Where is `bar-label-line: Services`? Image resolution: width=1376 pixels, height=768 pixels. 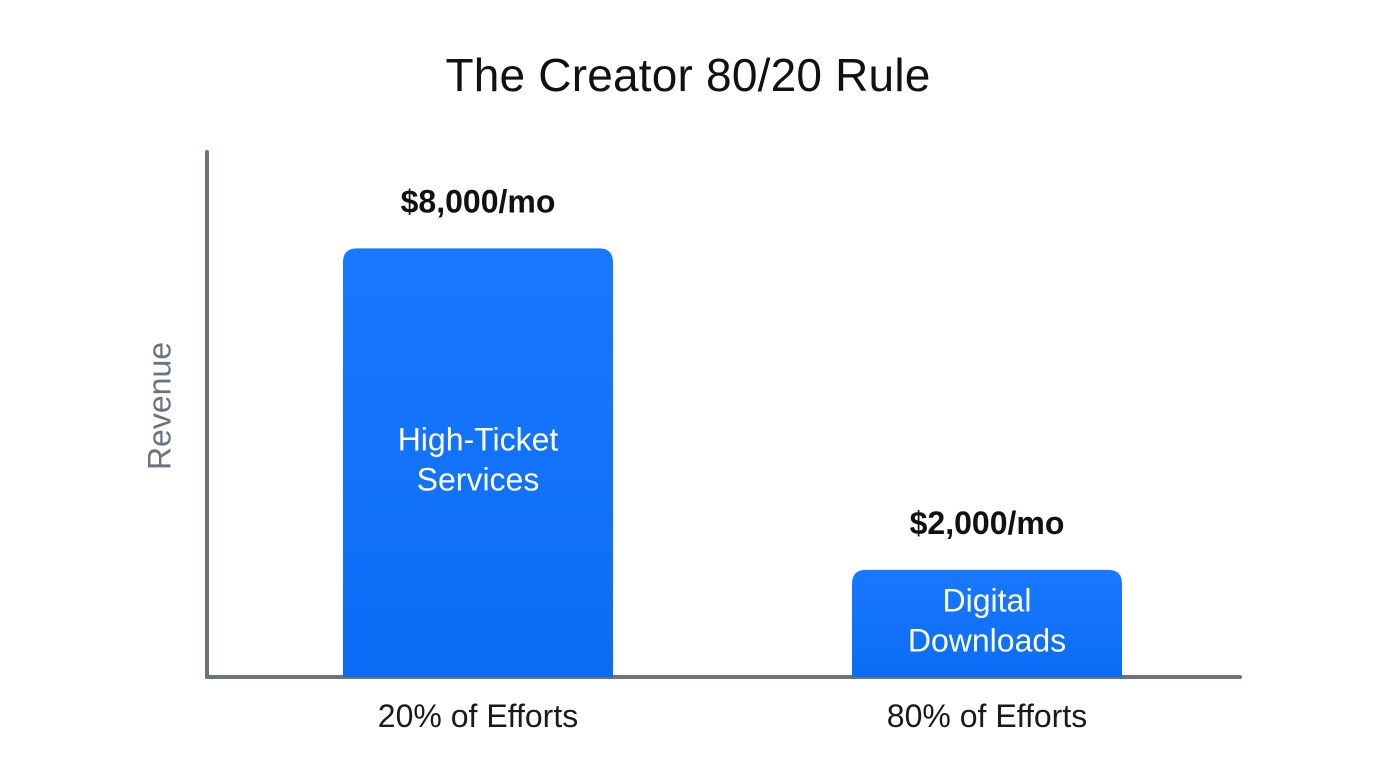 bar-label-line: Services is located at coordinates (478, 480).